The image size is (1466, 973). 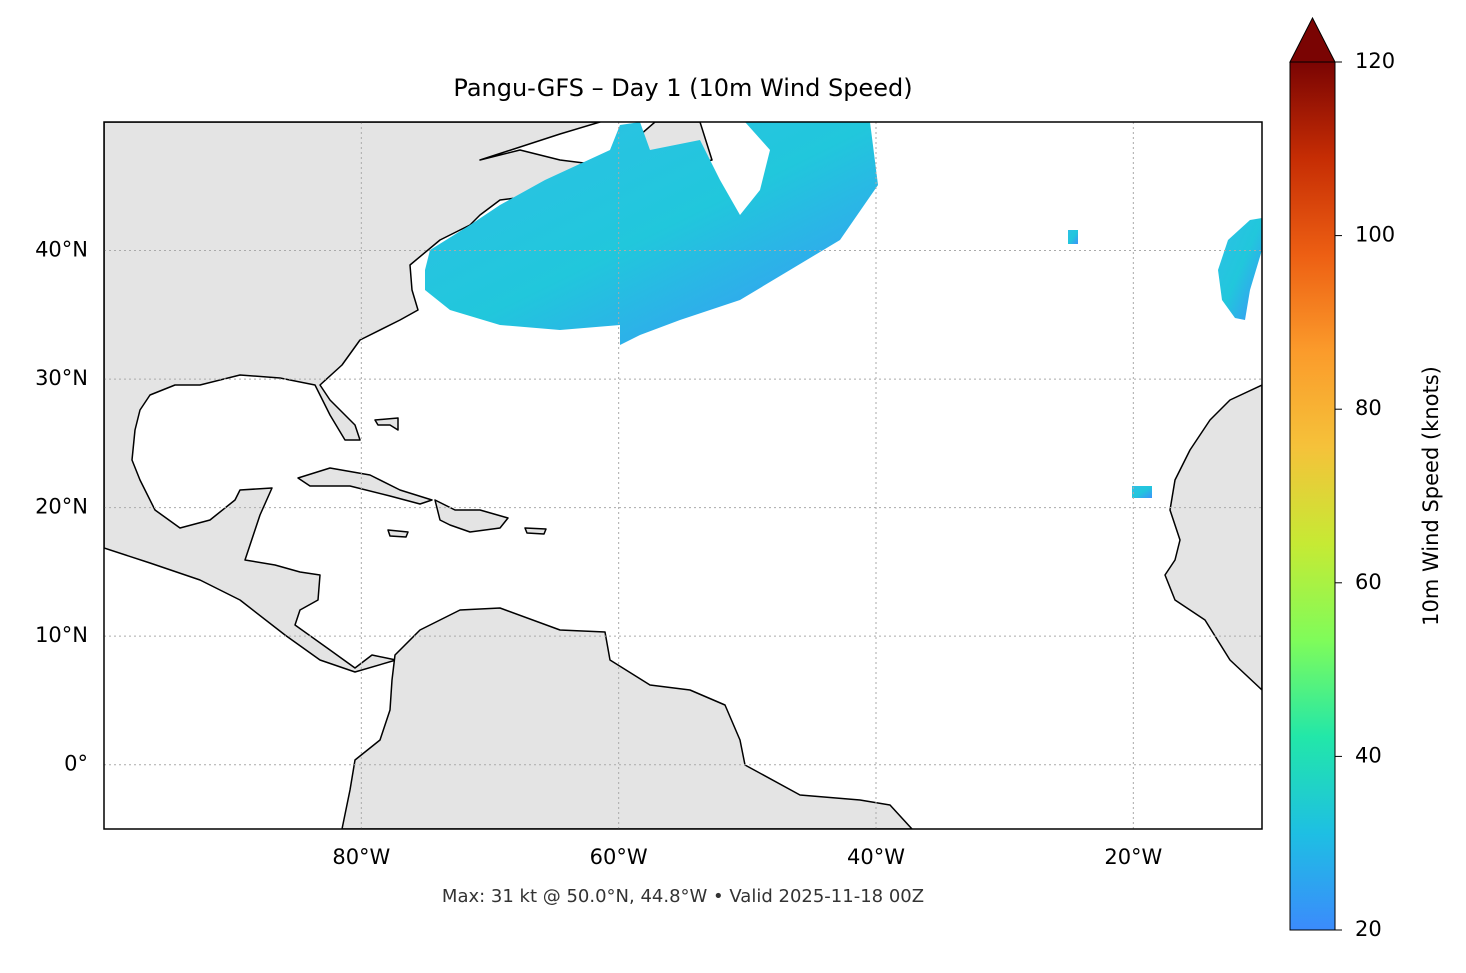 What do you see at coordinates (1312, 496) in the screenshot?
I see `colorbar` at bounding box center [1312, 496].